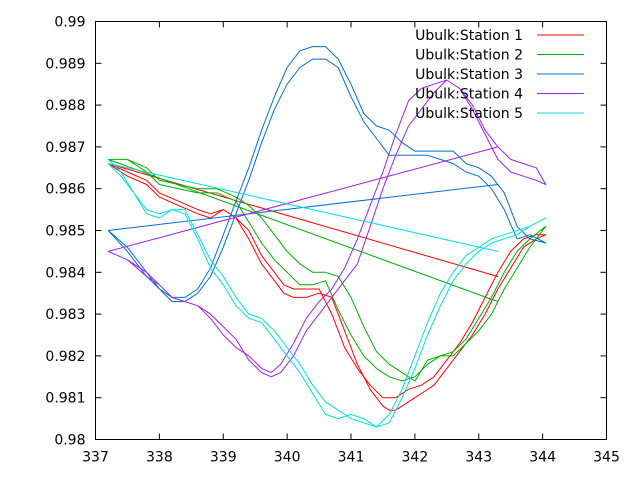 The width and height of the screenshot is (640, 480). I want to click on x-tick-label: 340, so click(287, 458).